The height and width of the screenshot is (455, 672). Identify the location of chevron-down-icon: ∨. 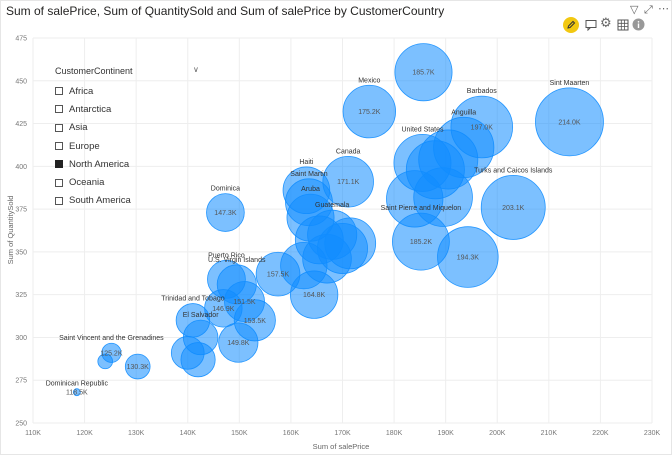
(196, 69).